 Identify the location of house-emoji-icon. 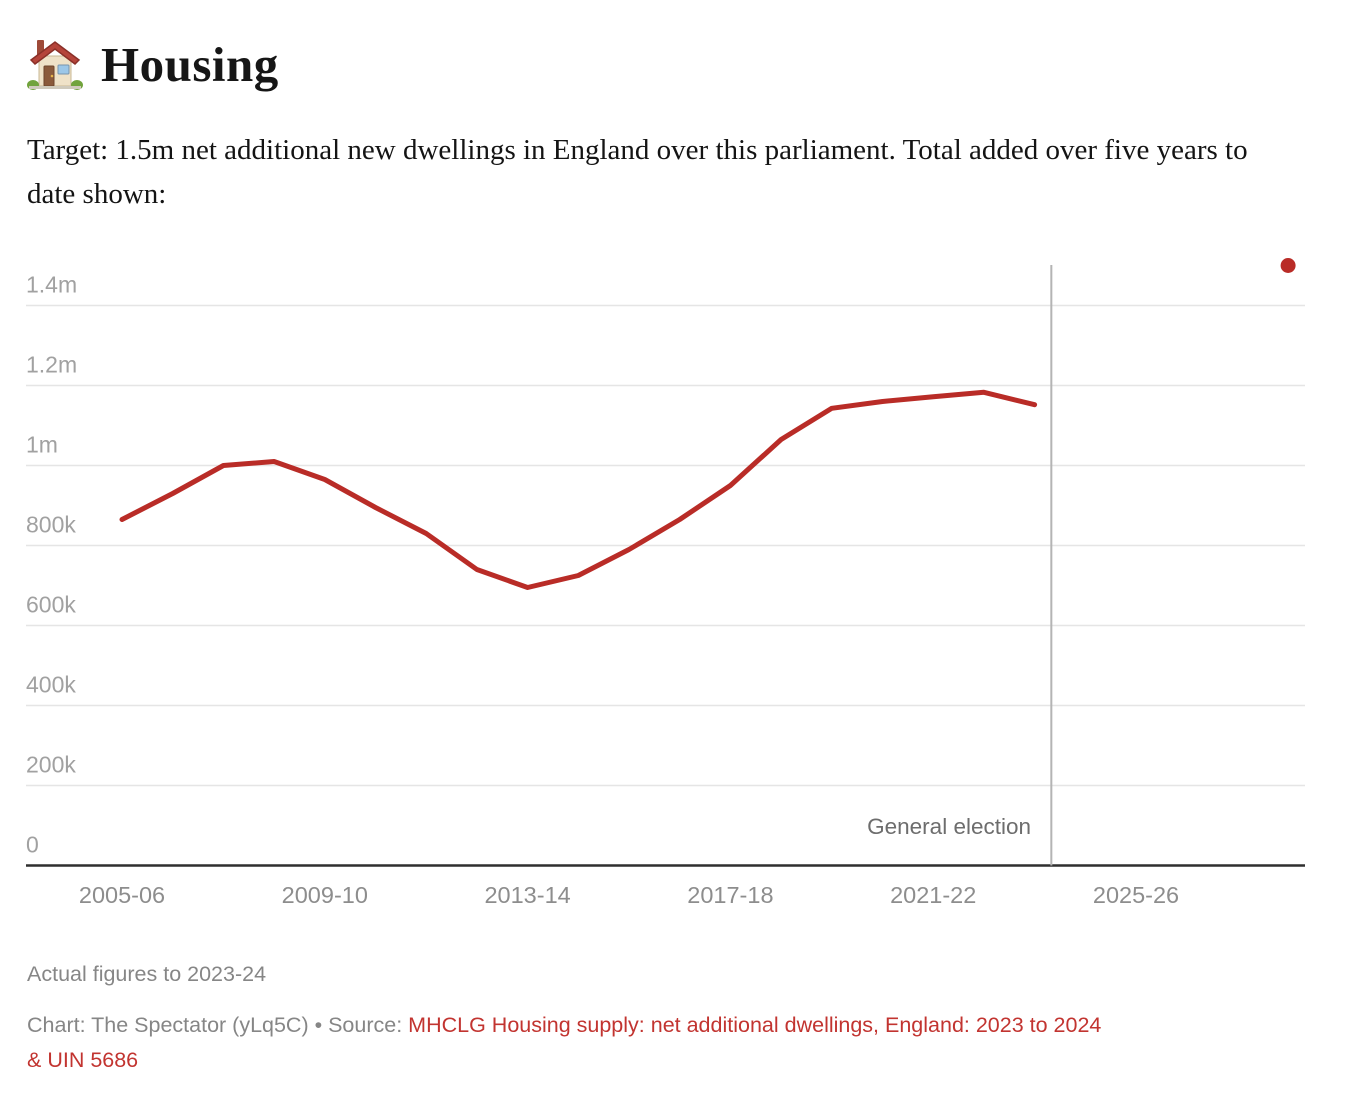
(55, 65).